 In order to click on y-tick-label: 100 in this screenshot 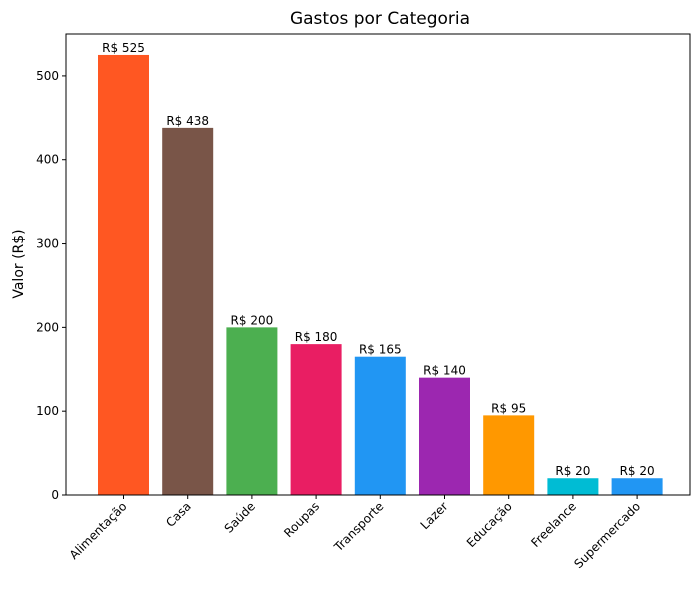, I will do `click(47, 411)`.